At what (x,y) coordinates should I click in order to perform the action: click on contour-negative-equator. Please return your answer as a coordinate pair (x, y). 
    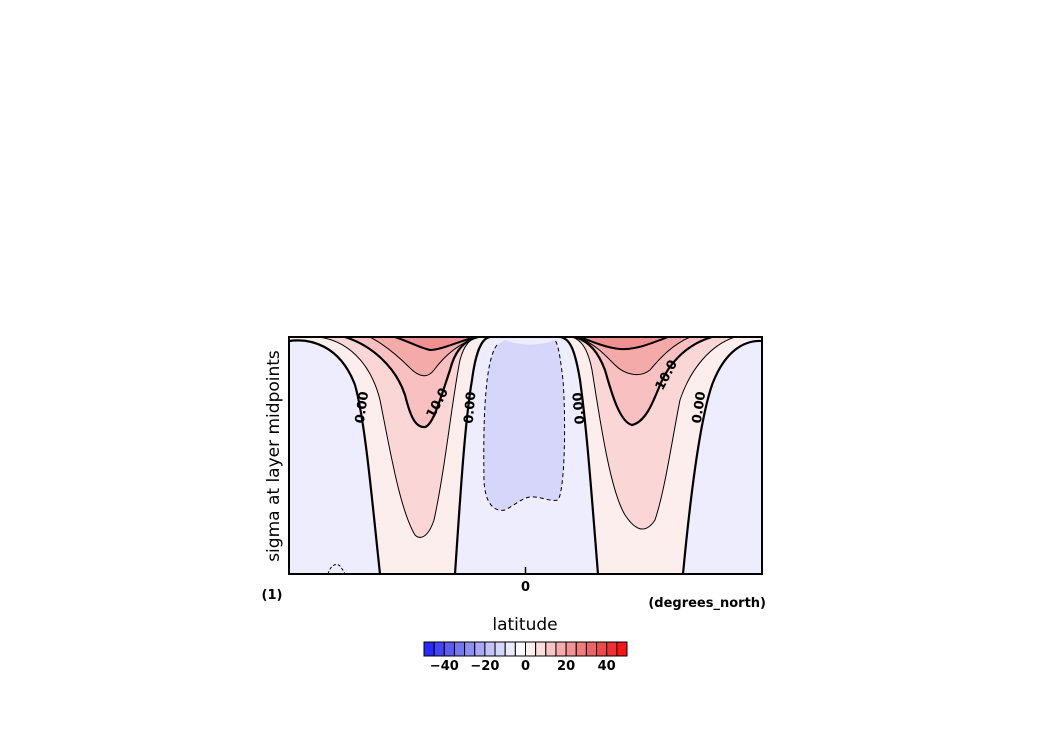
    Looking at the image, I should click on (524, 425).